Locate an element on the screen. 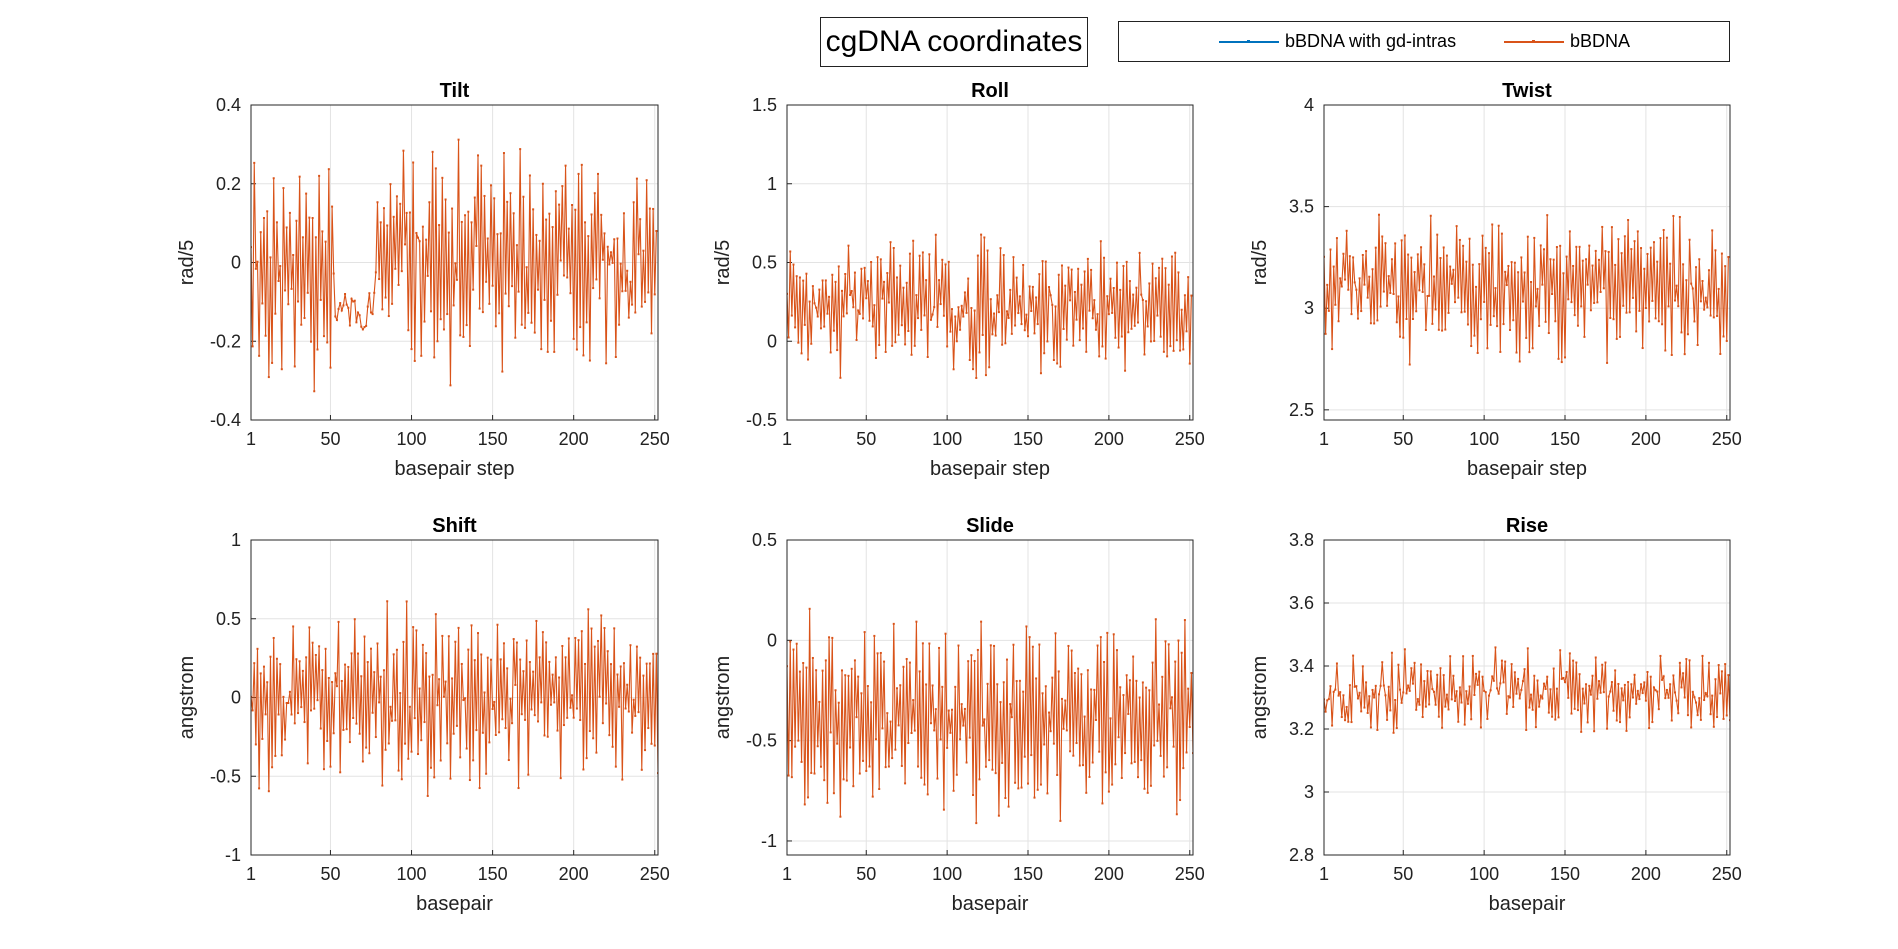 The height and width of the screenshot is (949, 1898). x-tick-label: 1 is located at coordinates (251, 439).